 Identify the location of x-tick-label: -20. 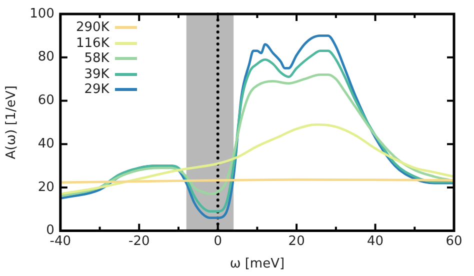
(139, 241).